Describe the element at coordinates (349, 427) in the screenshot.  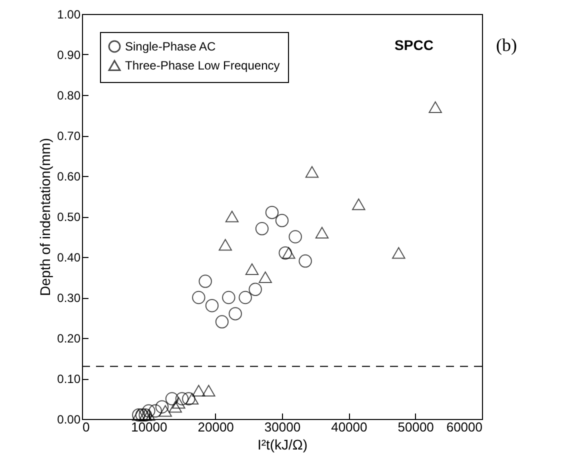
I see `x-tick-label: 40000` at that location.